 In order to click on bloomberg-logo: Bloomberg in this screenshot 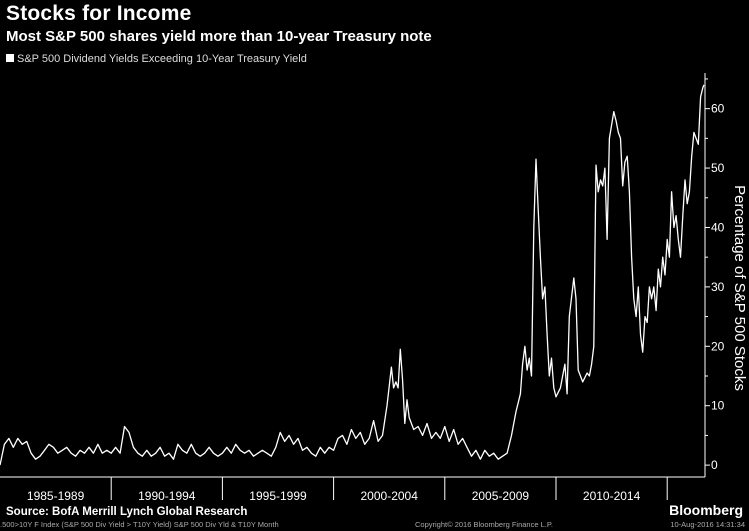, I will do `click(706, 510)`.